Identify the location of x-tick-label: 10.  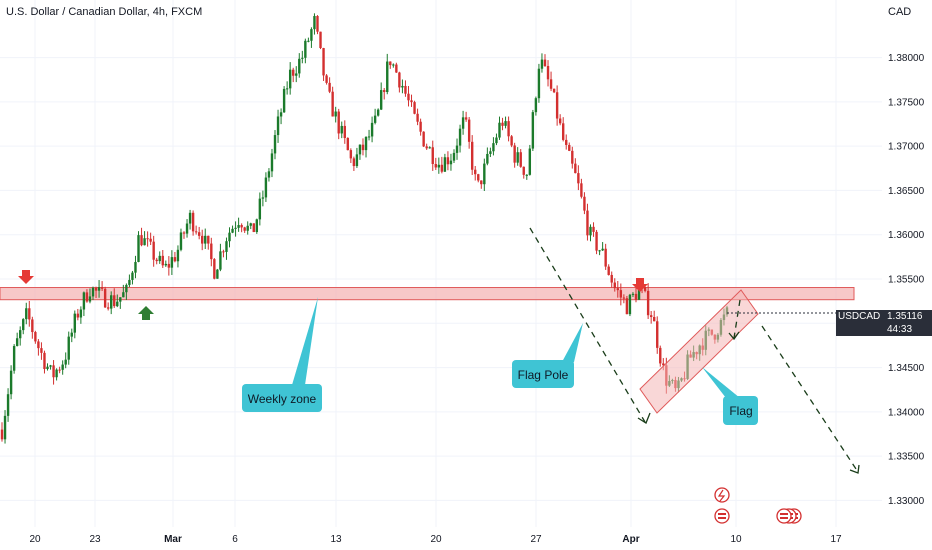
(736, 539).